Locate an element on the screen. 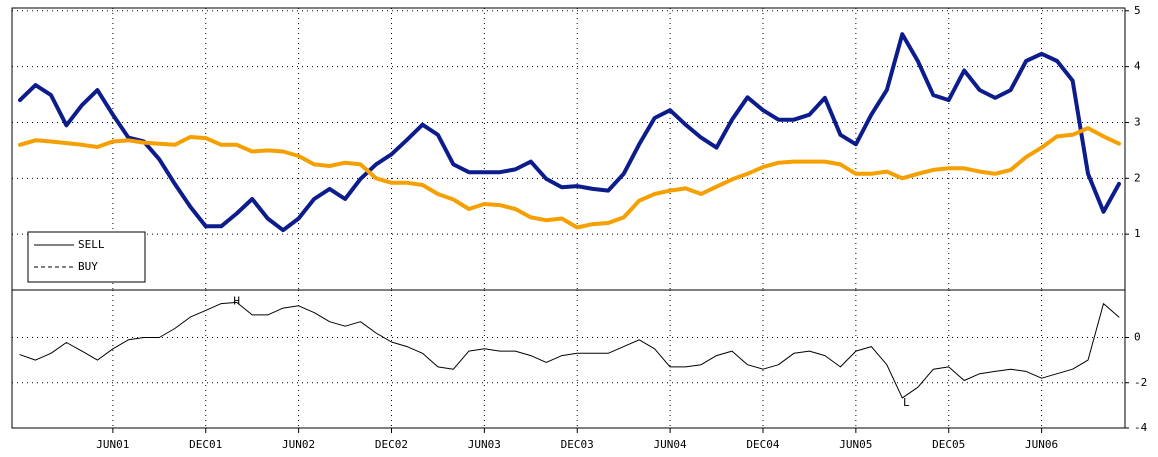 Image resolution: width=1158 pixels, height=457 pixels. legend-label: BUY is located at coordinates (88, 266).